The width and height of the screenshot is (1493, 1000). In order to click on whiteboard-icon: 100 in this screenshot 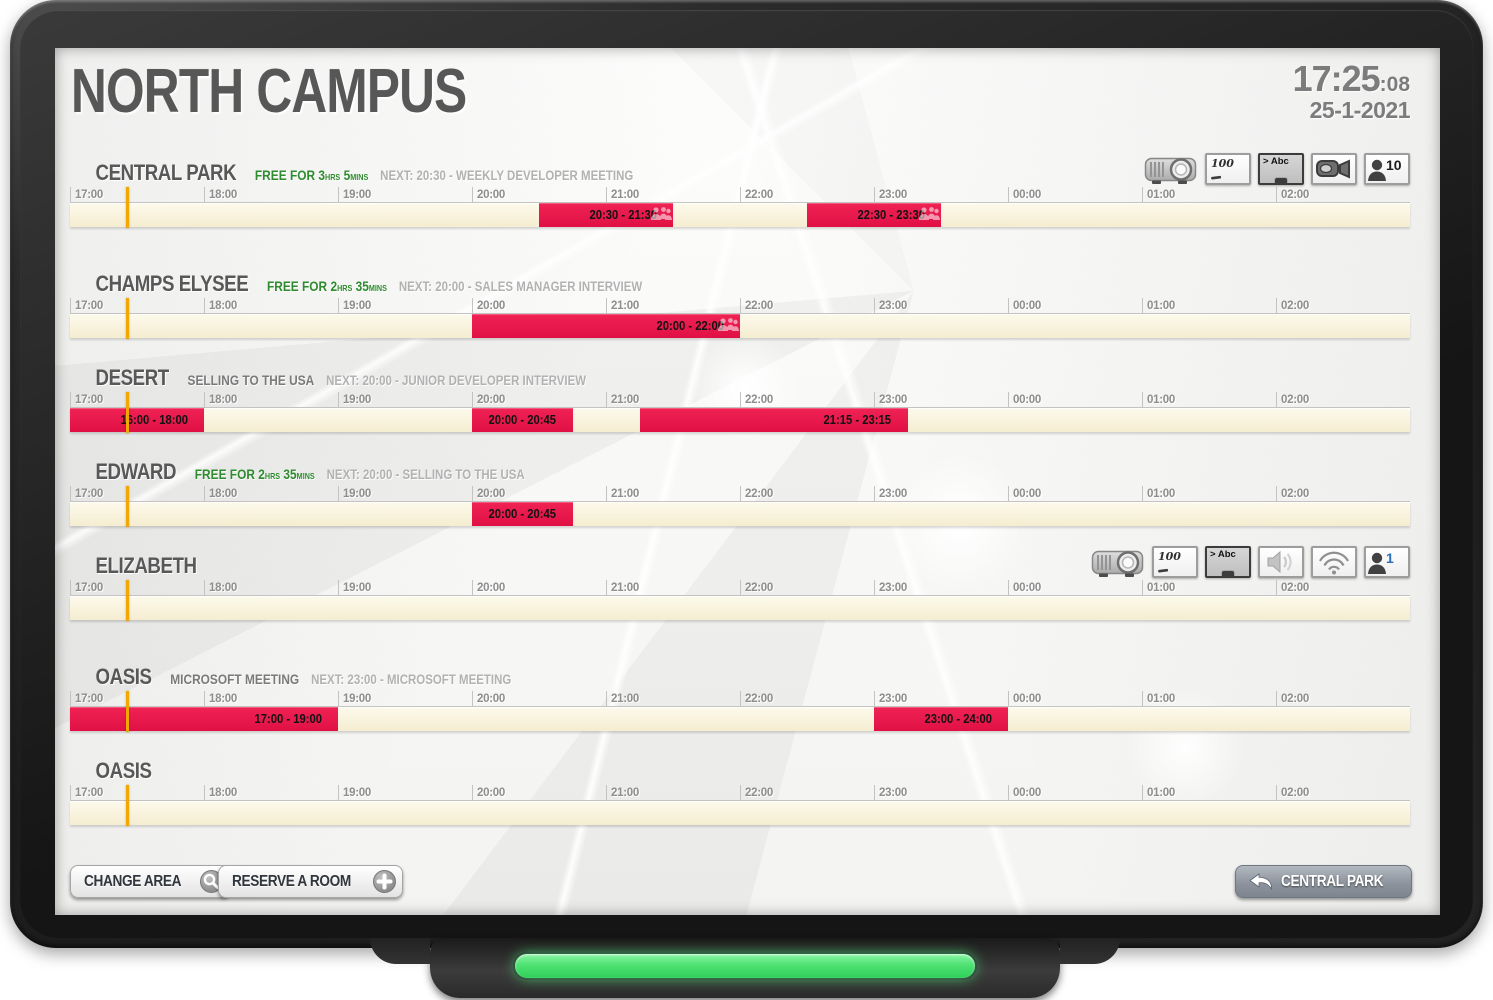, I will do `click(1228, 169)`.